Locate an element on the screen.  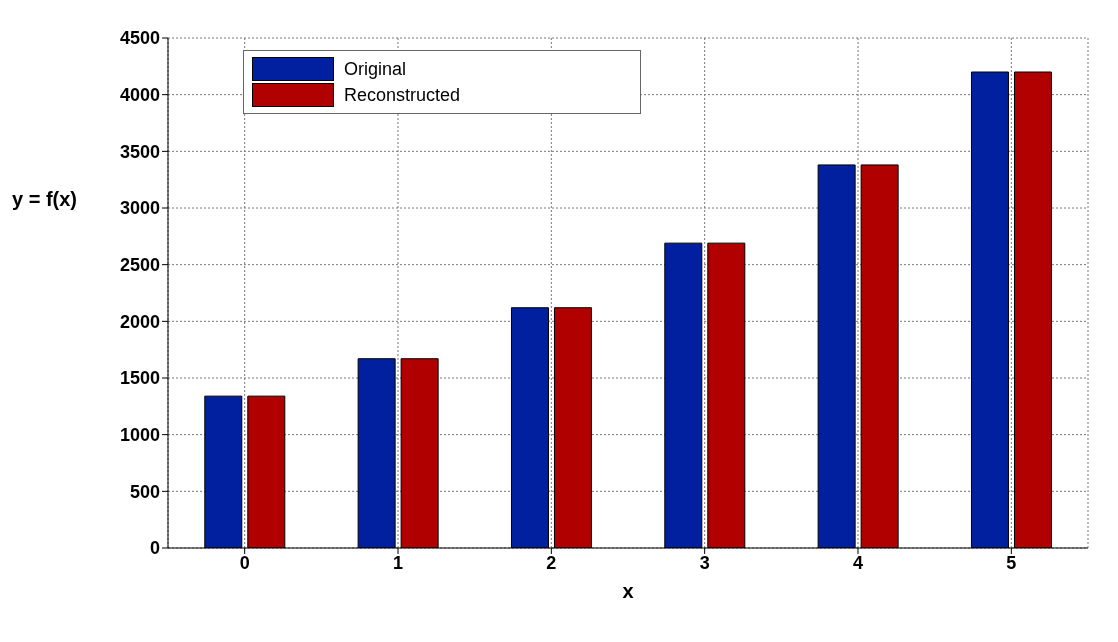
x-tick-label: 5 is located at coordinates (1011, 562).